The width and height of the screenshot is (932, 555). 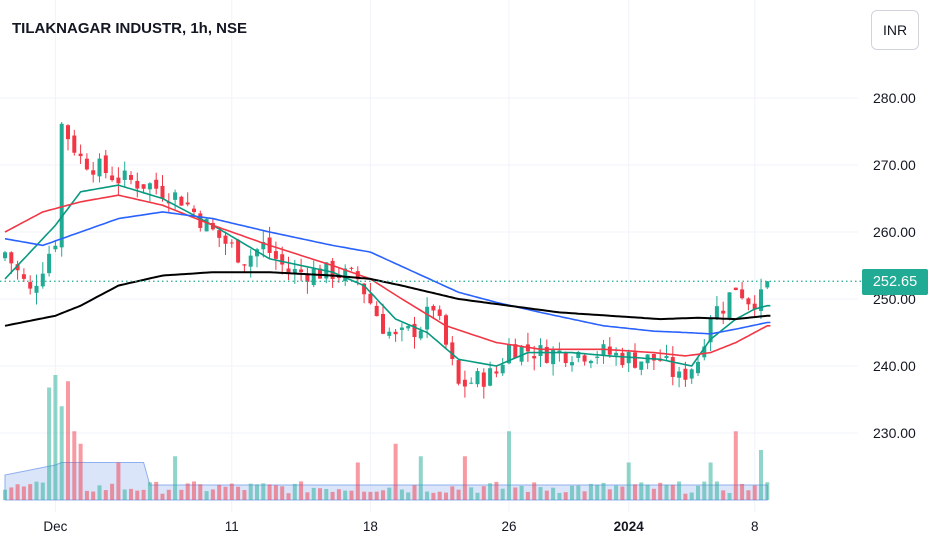 I want to click on price-tick-label: 270.00, so click(x=894, y=165).